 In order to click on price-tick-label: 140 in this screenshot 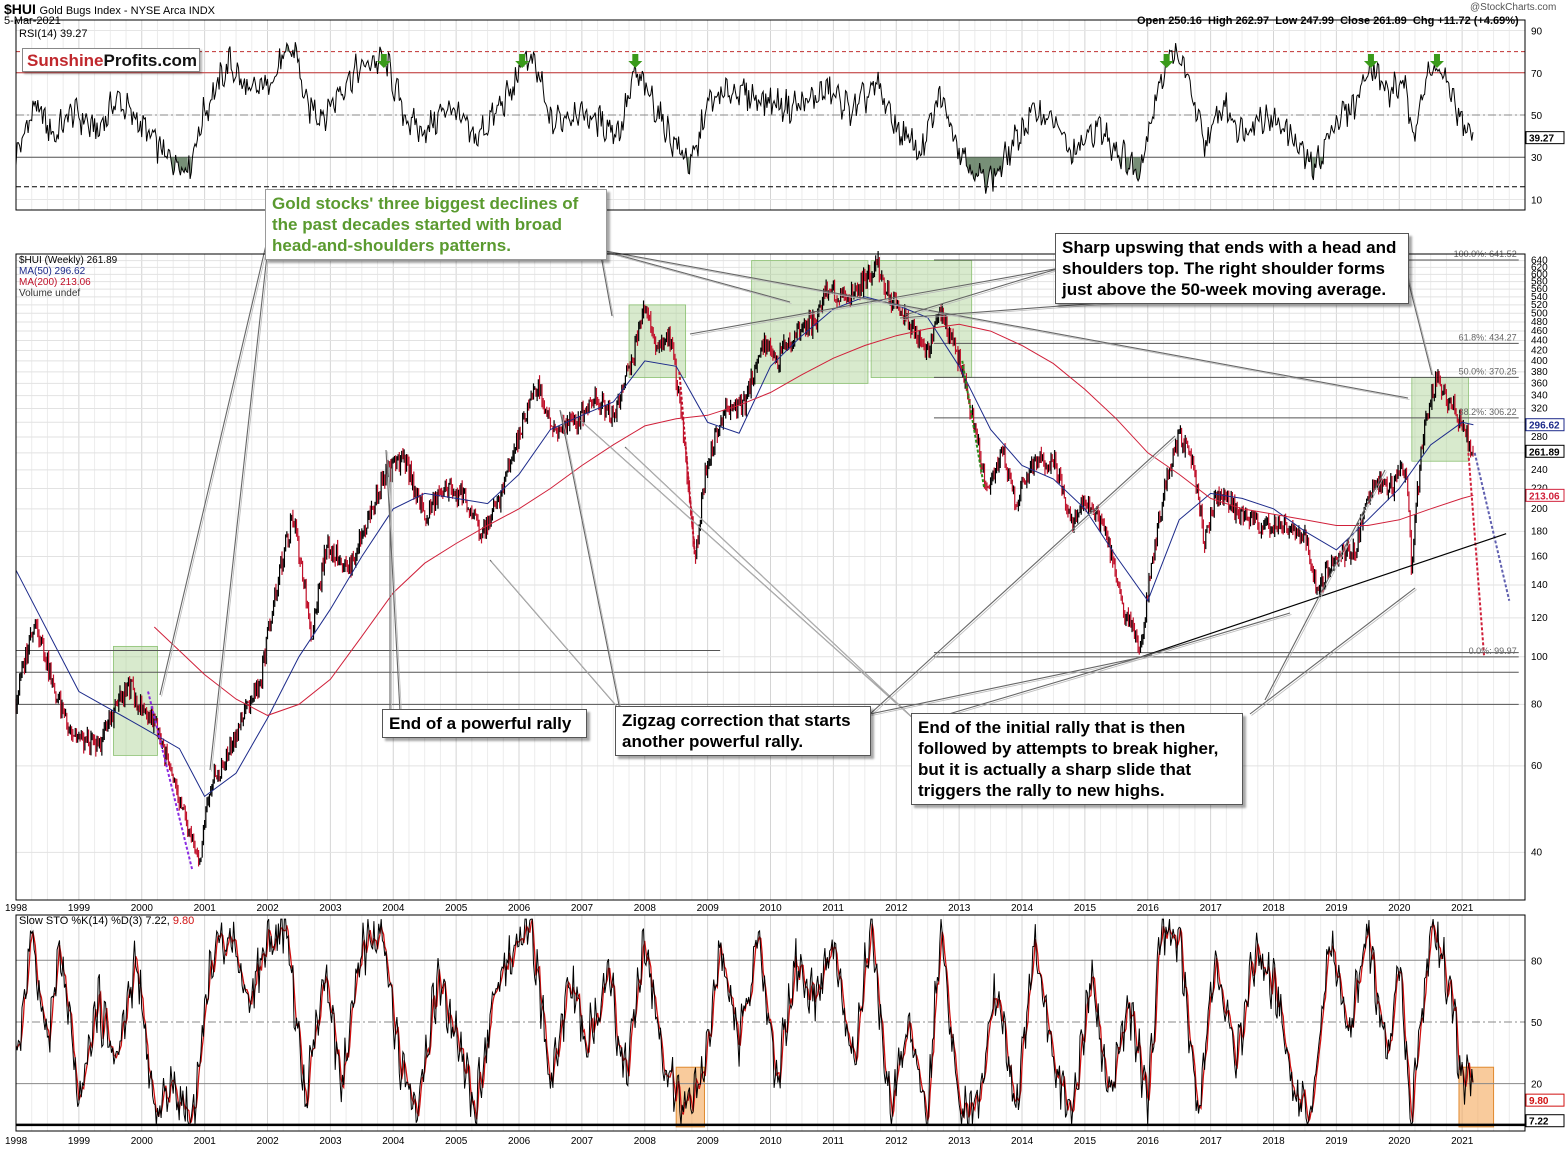, I will do `click(1539, 585)`.